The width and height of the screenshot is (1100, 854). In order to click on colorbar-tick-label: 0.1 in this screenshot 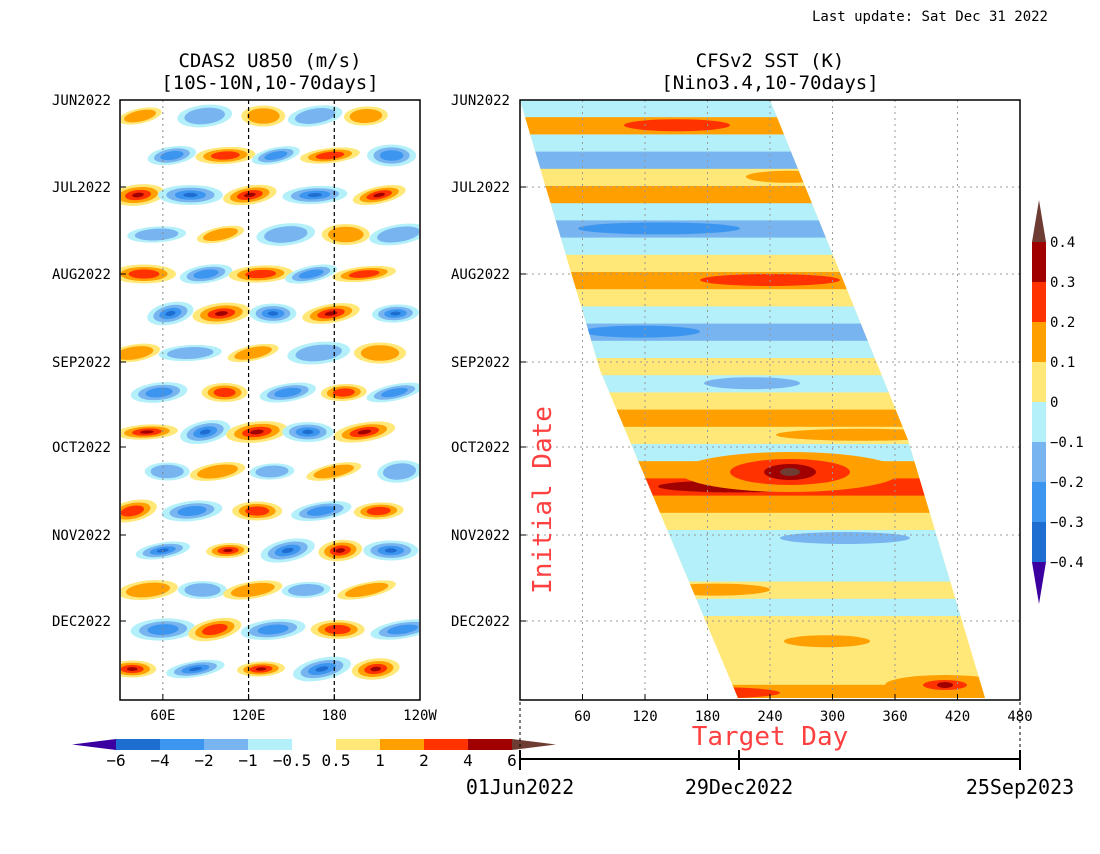, I will do `click(1062, 363)`.